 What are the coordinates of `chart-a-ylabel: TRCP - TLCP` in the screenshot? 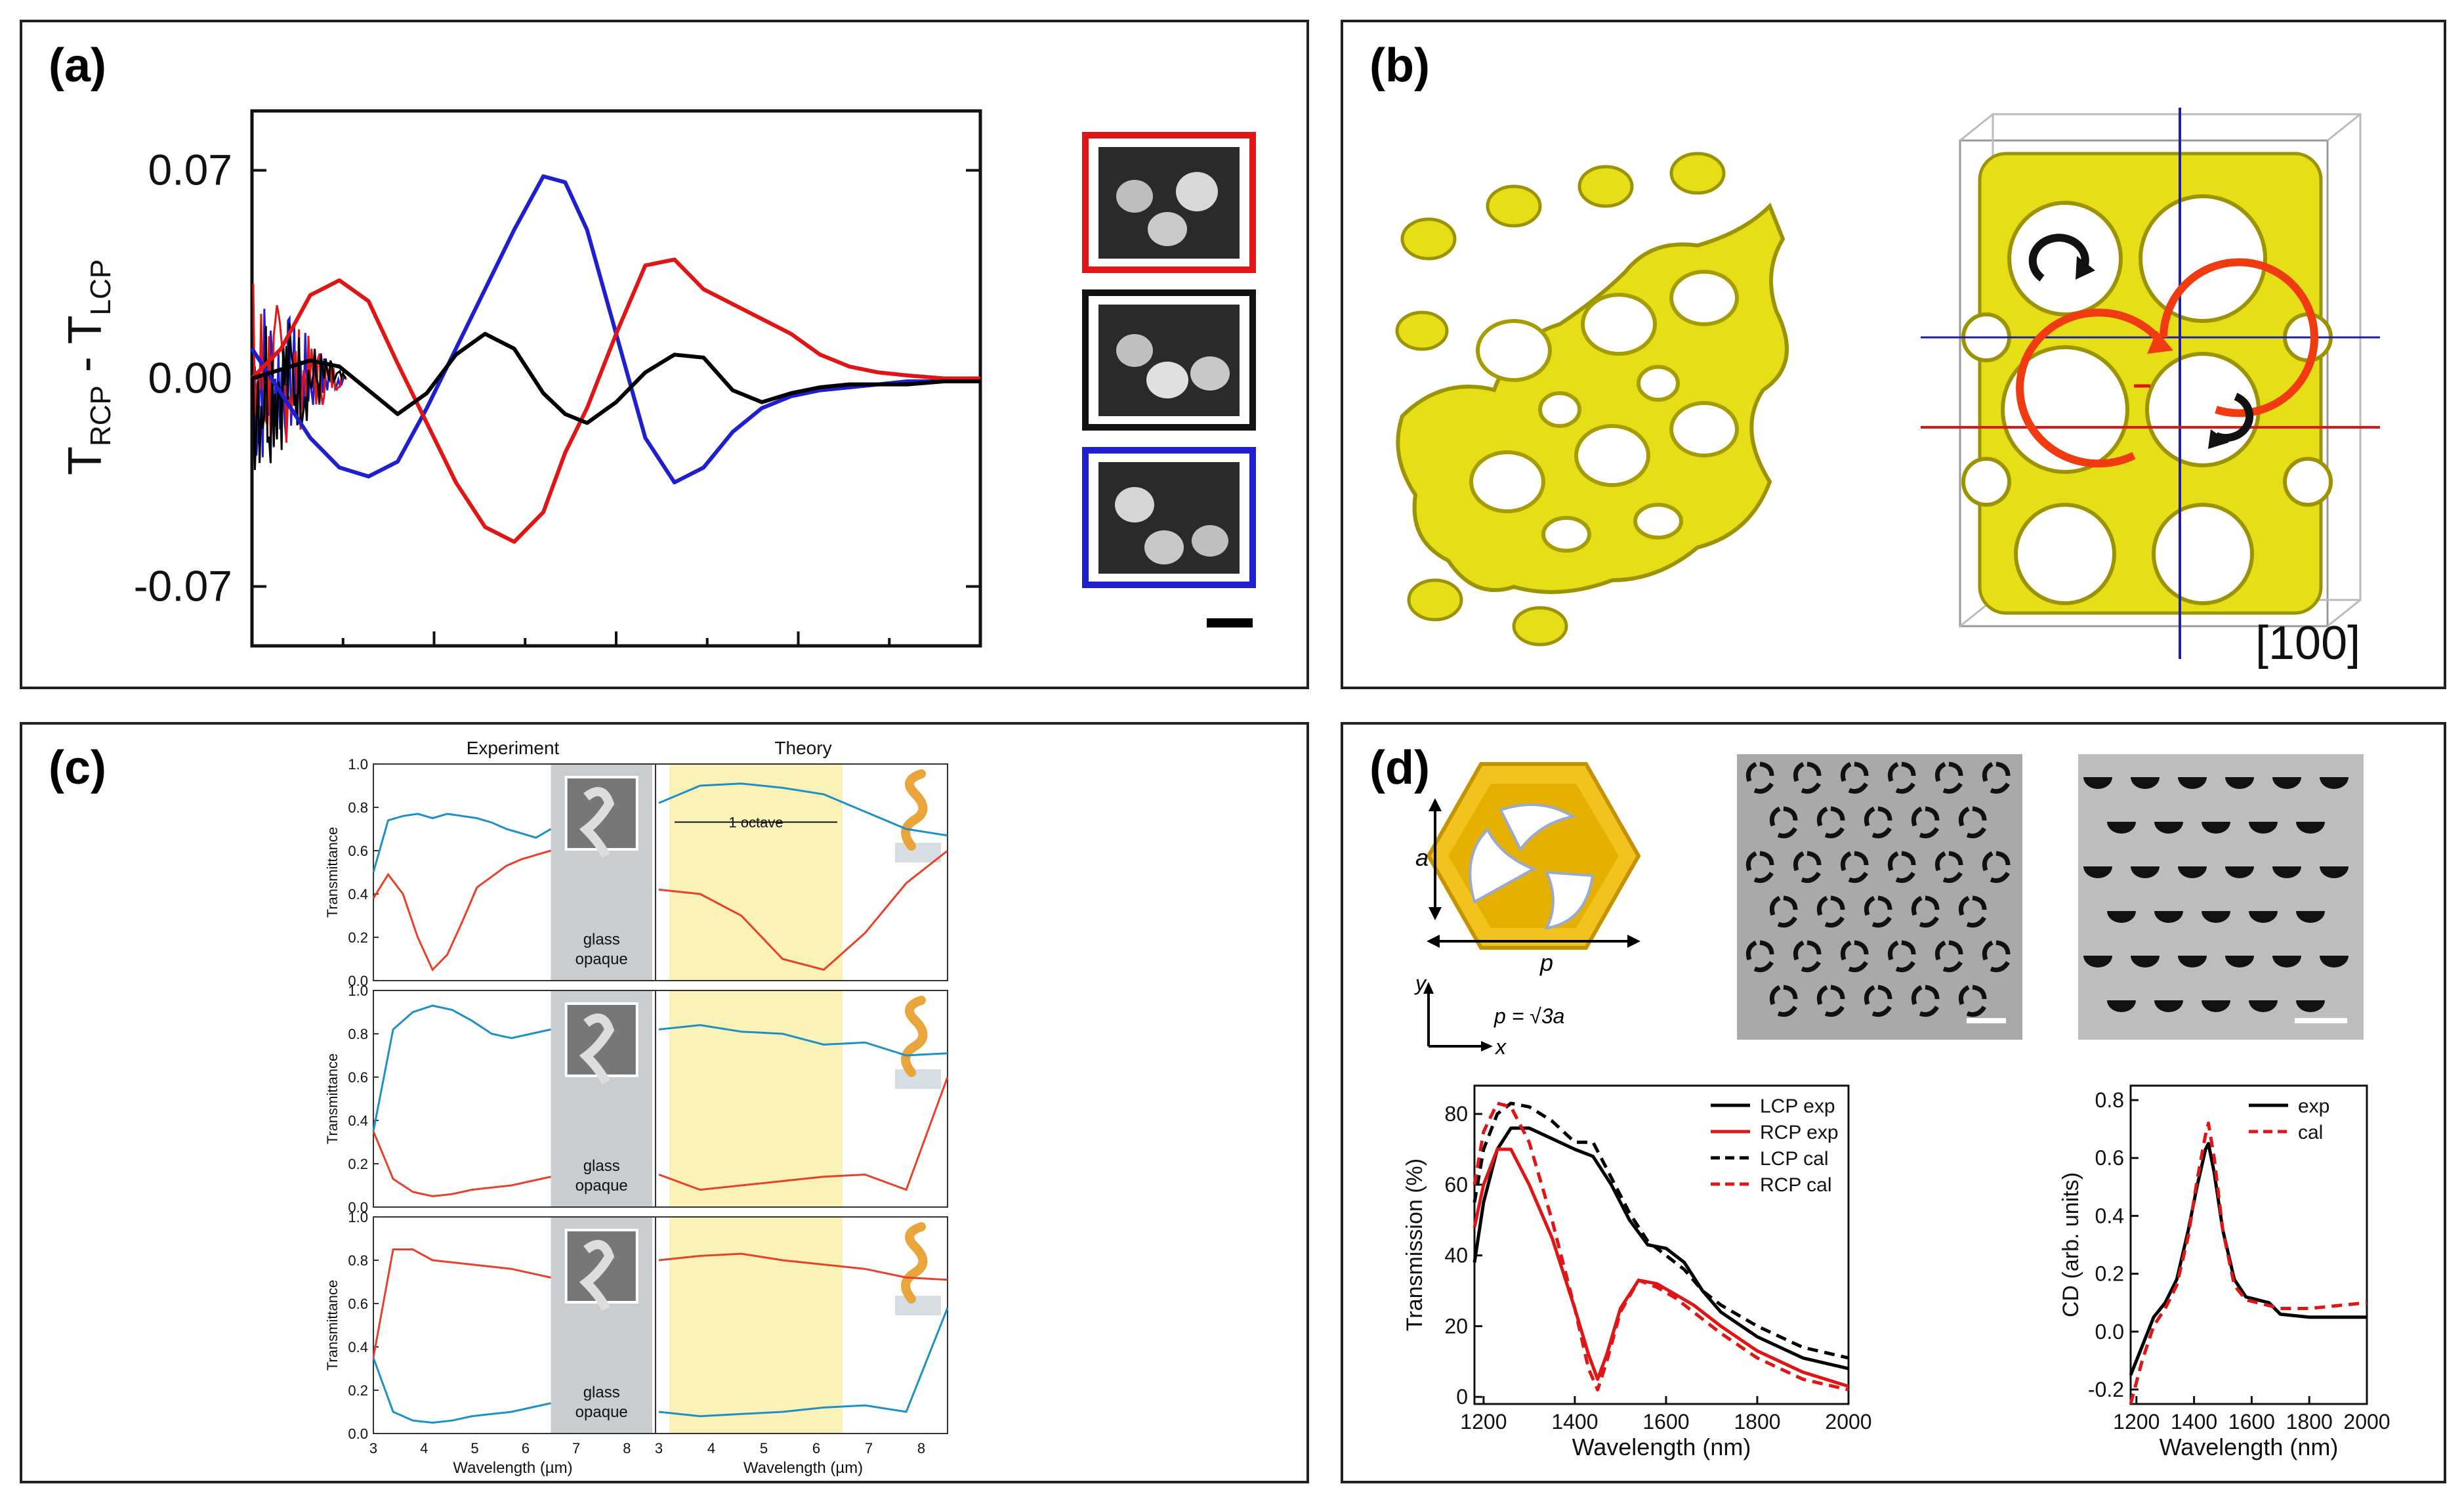 It's located at (88, 367).